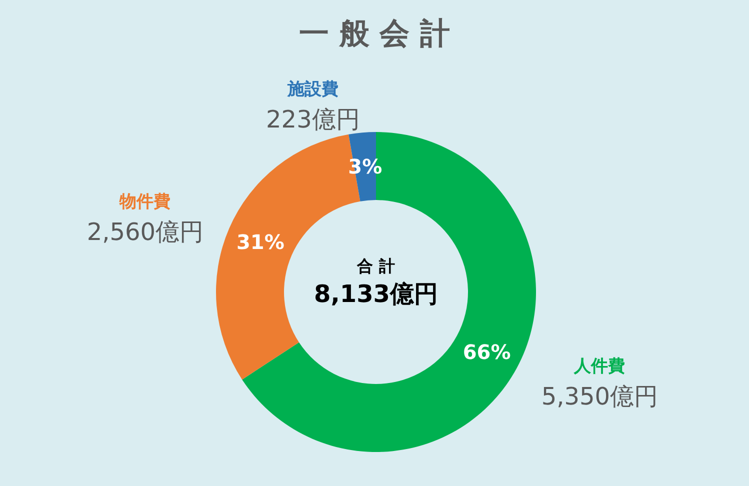 The image size is (749, 486). Describe the element at coordinates (374, 34) in the screenshot. I see `chart-title: 一 般 会 計` at that location.